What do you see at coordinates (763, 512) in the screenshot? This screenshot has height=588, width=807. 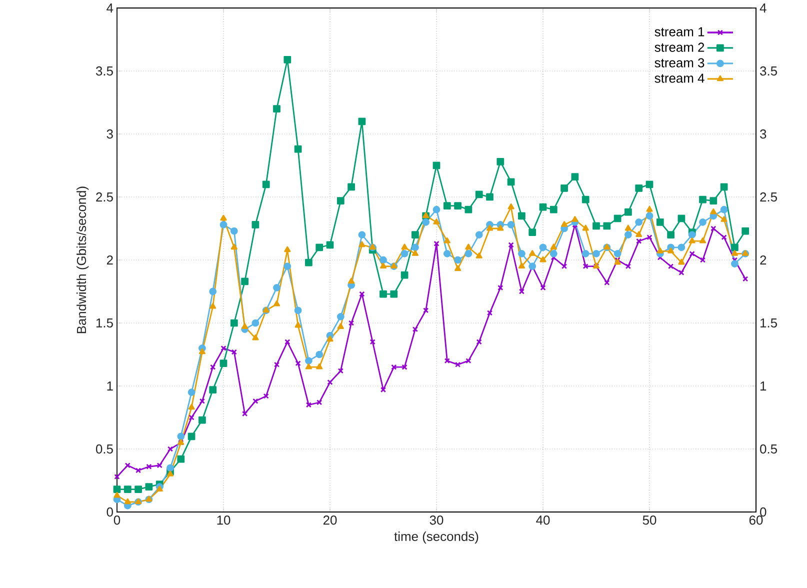 I see `y2-tick-label: 0` at bounding box center [763, 512].